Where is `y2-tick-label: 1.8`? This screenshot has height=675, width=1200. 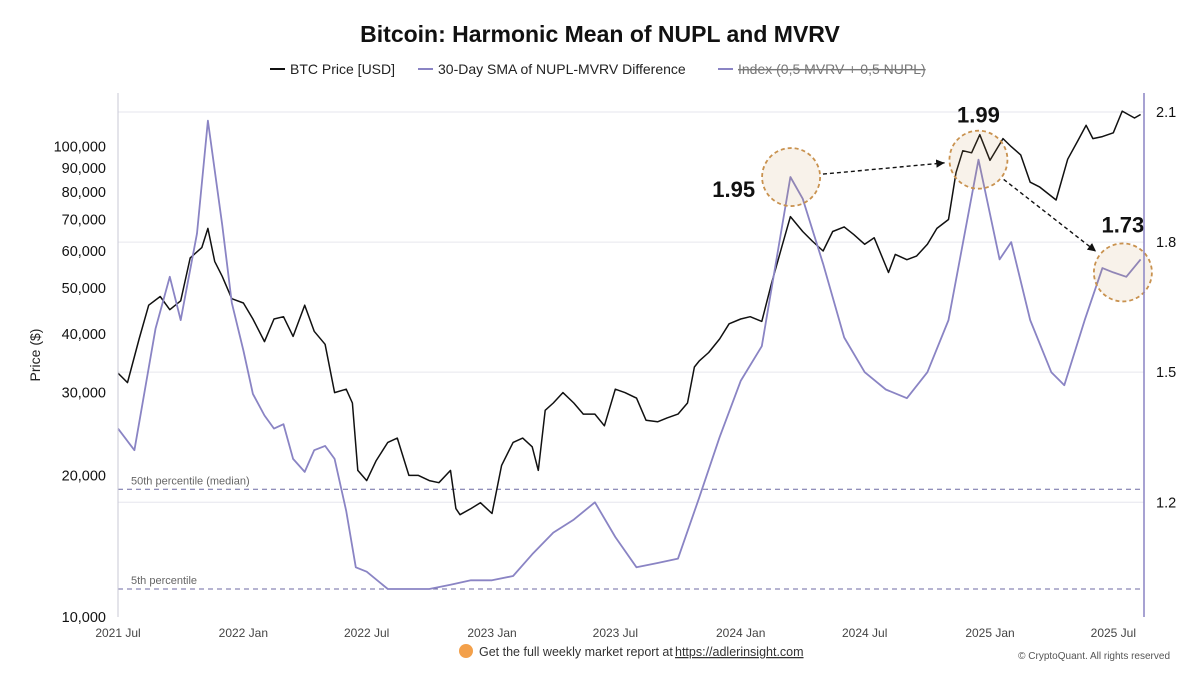 y2-tick-label: 1.8 is located at coordinates (1166, 243).